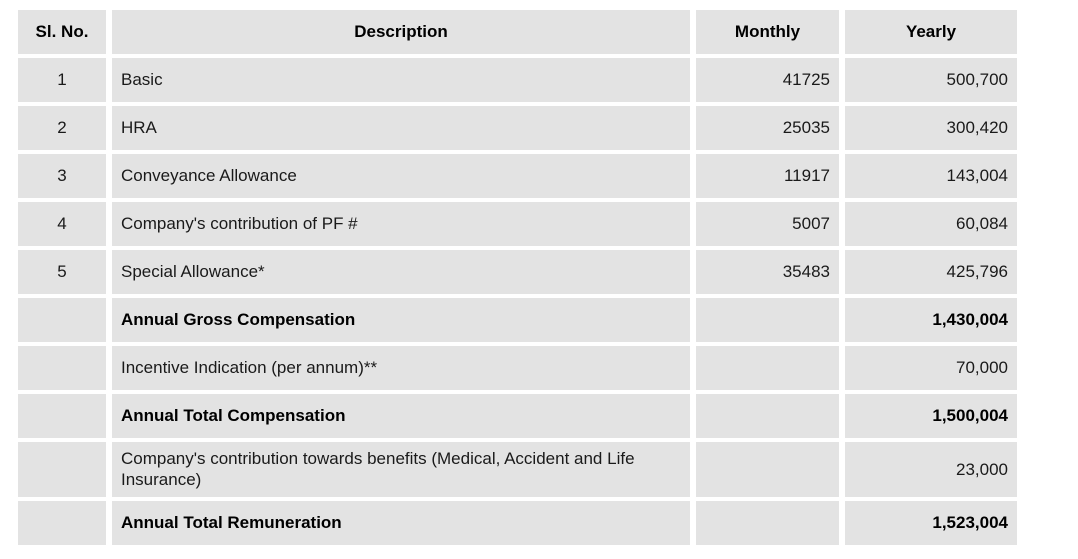 The height and width of the screenshot is (559, 1078). I want to click on table-row: 2 HRA 25035 300,420, so click(517, 128).